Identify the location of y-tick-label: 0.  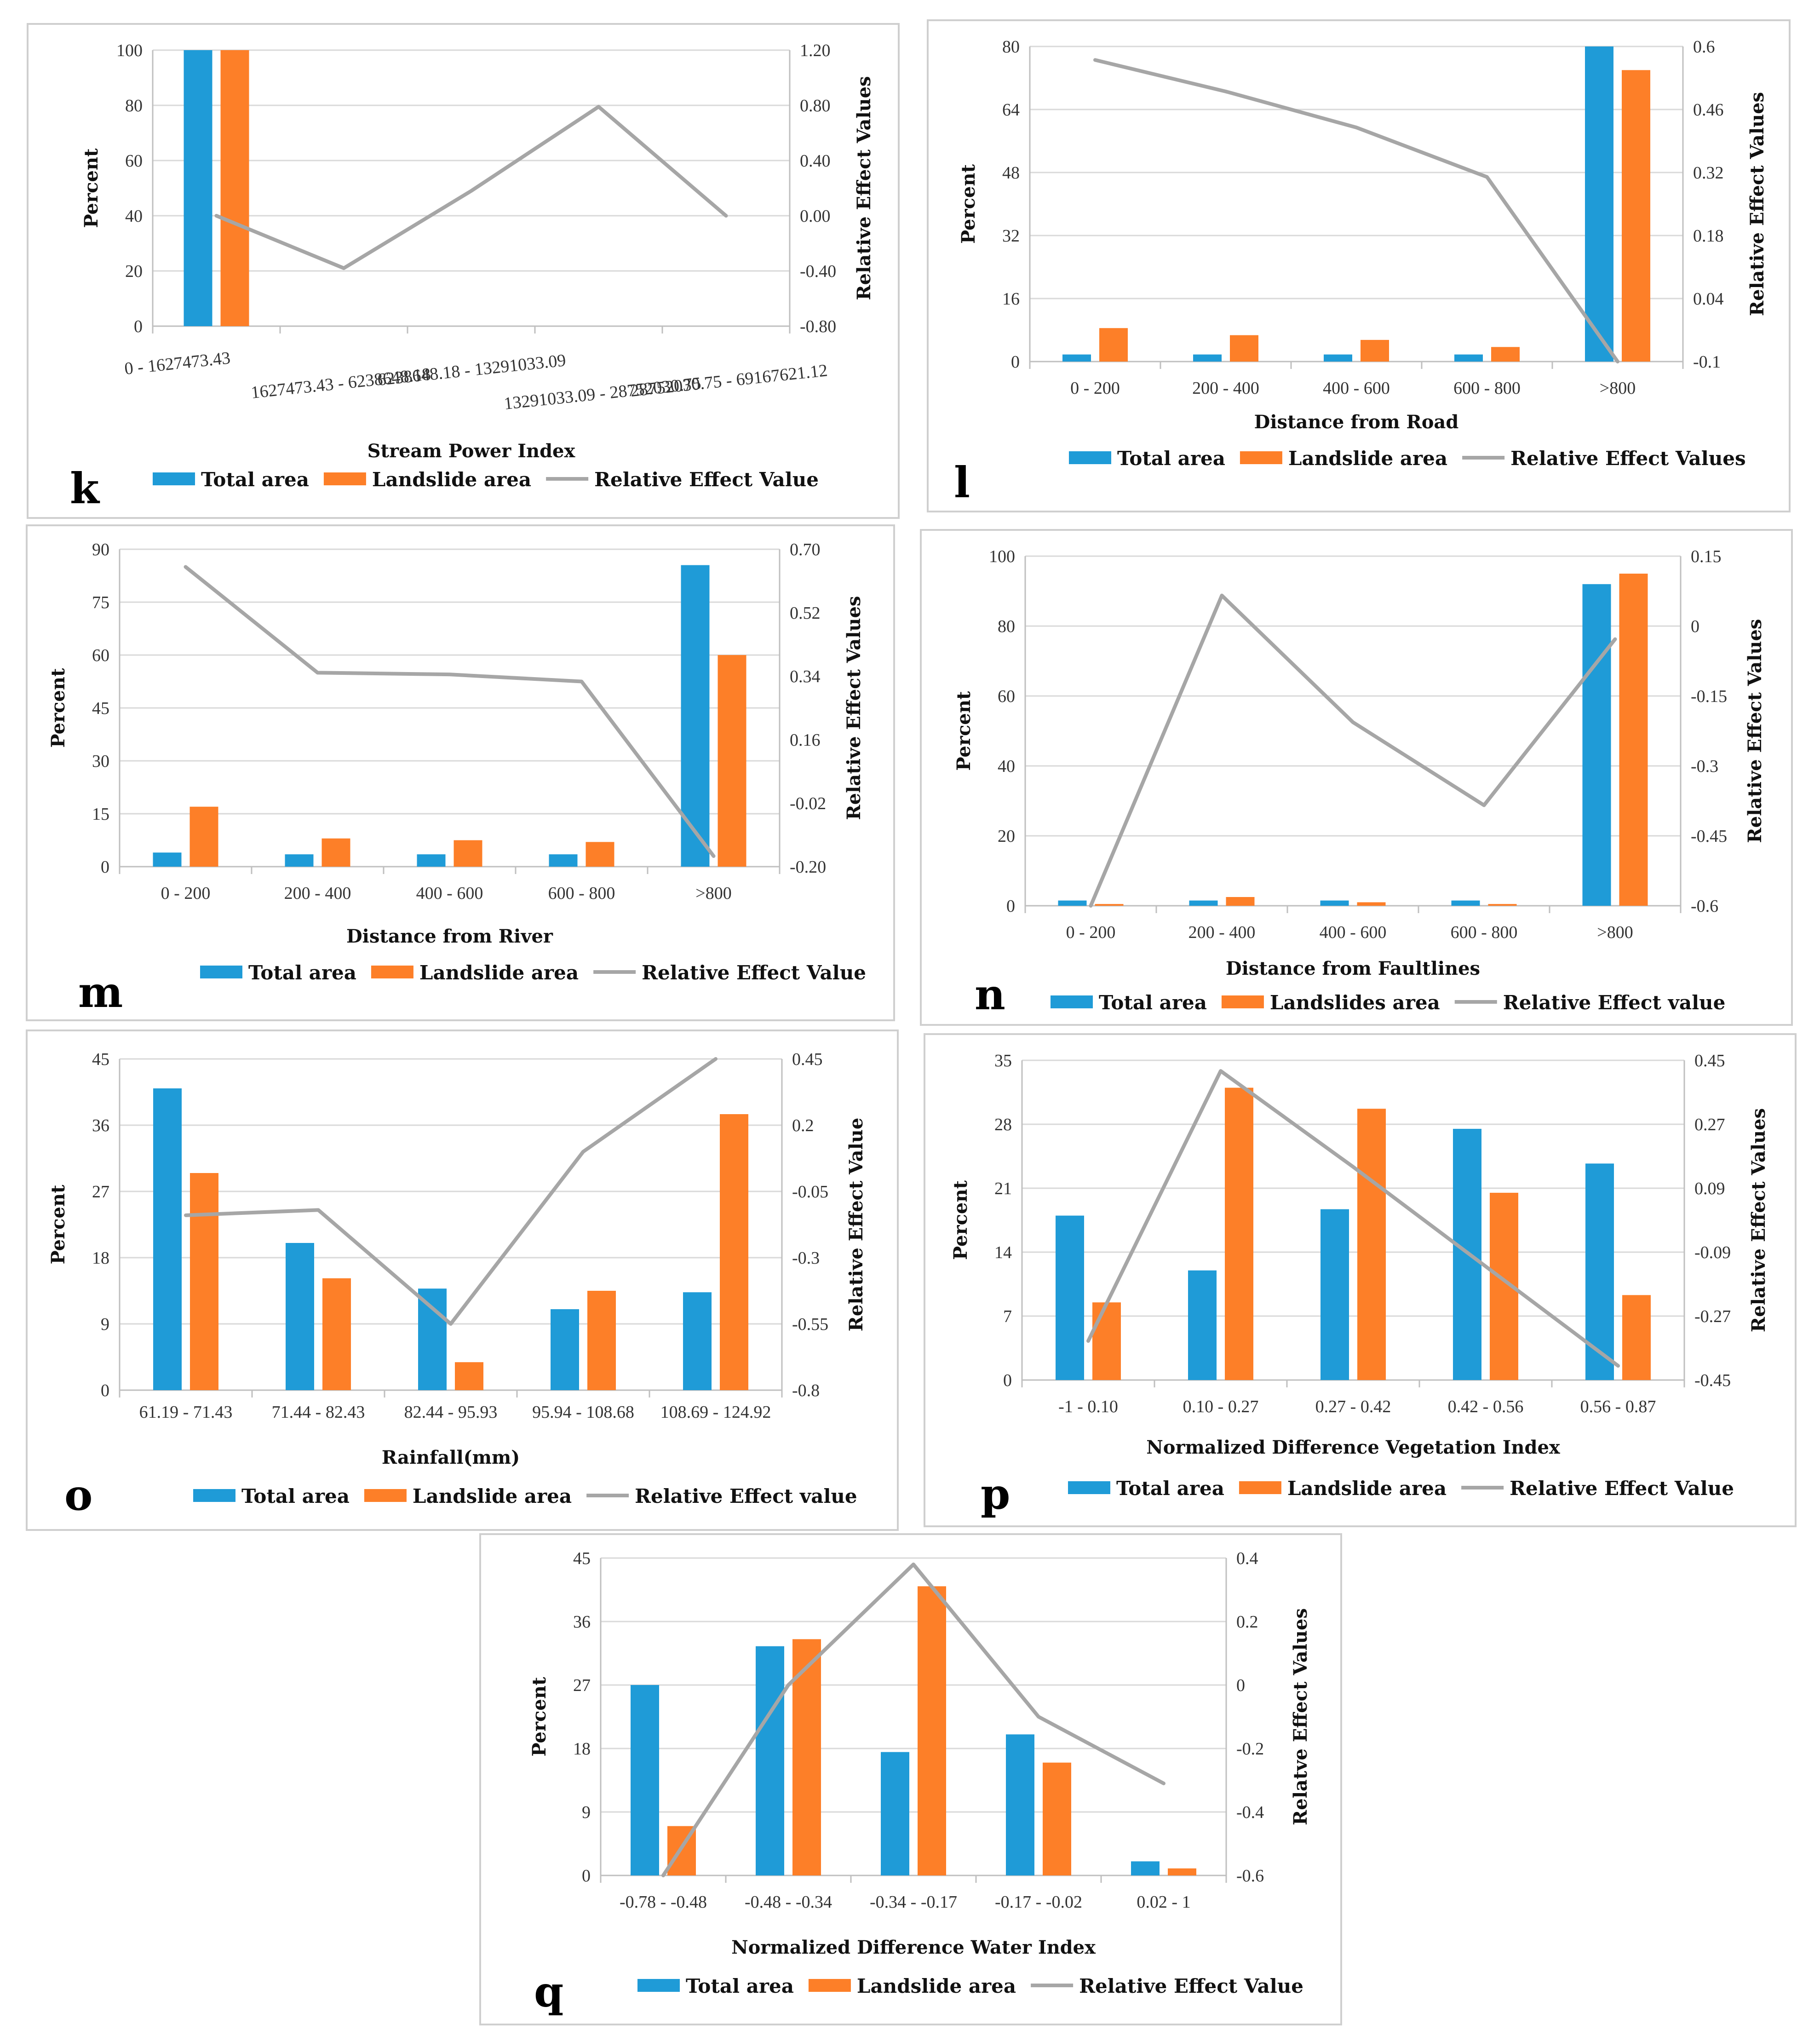
(1015, 362).